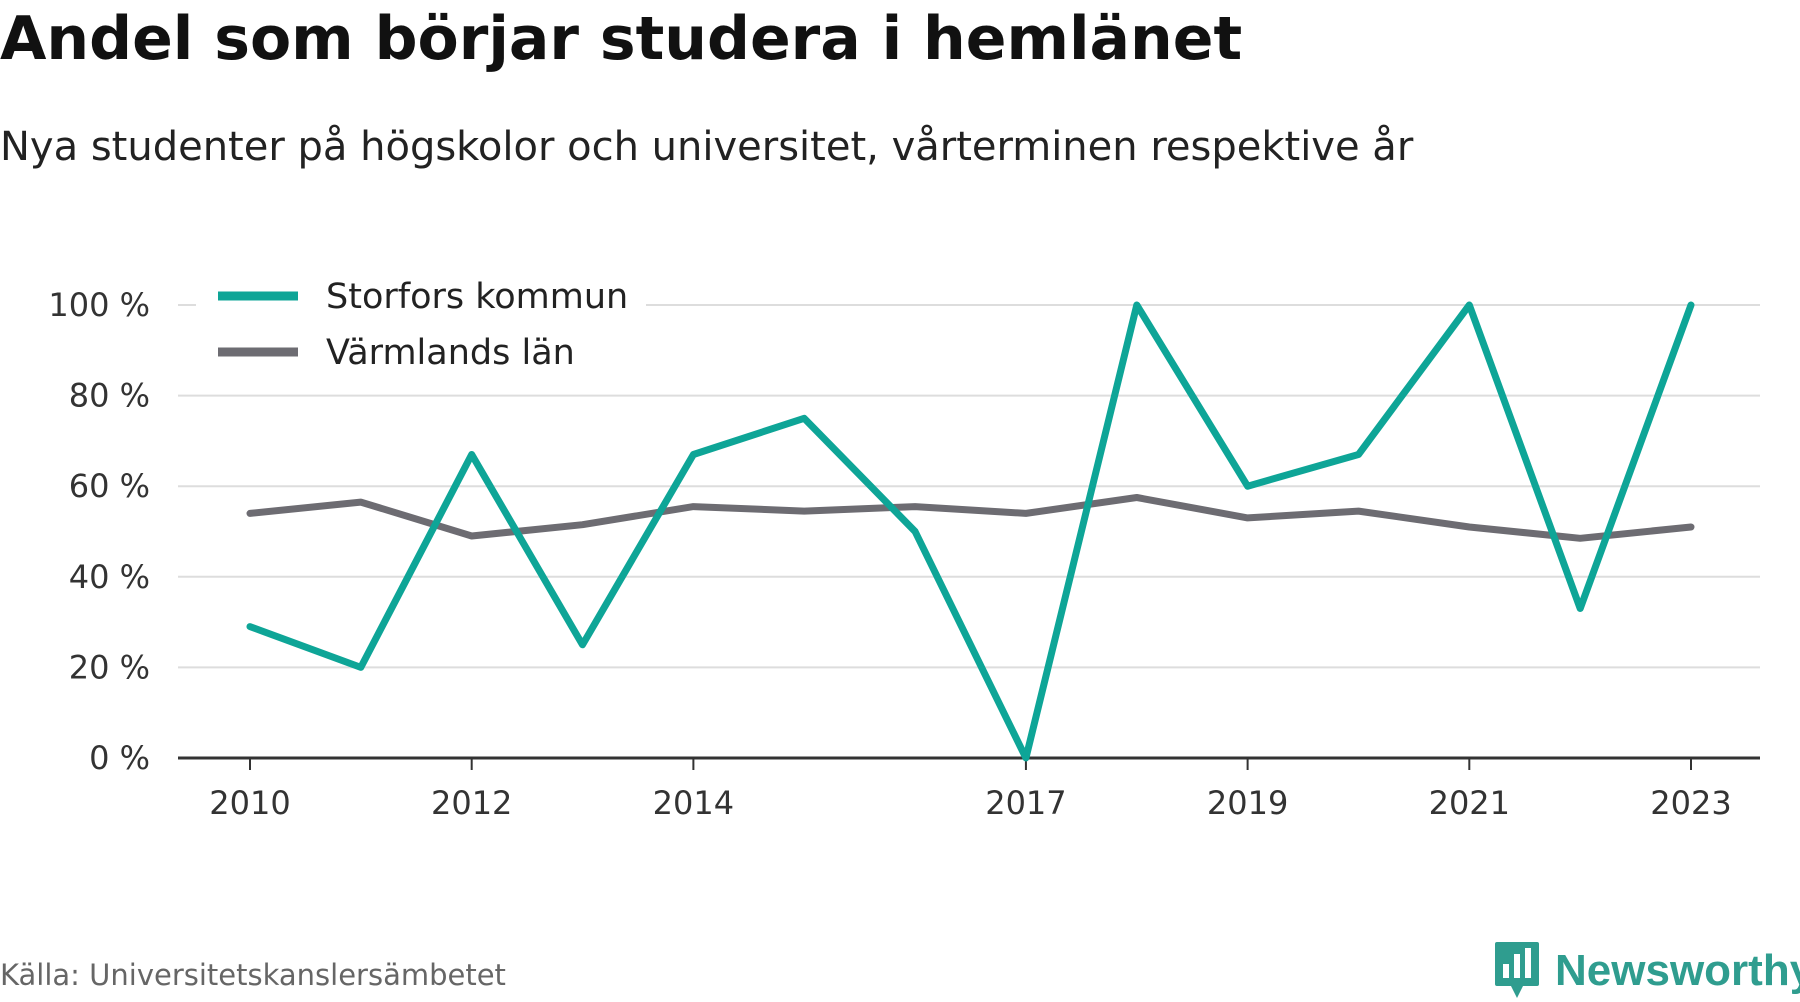 The height and width of the screenshot is (1002, 1800). Describe the element at coordinates (969, 789) in the screenshot. I see `x-axis: 2010 2012 2014 2017 2019 2021 2023` at that location.